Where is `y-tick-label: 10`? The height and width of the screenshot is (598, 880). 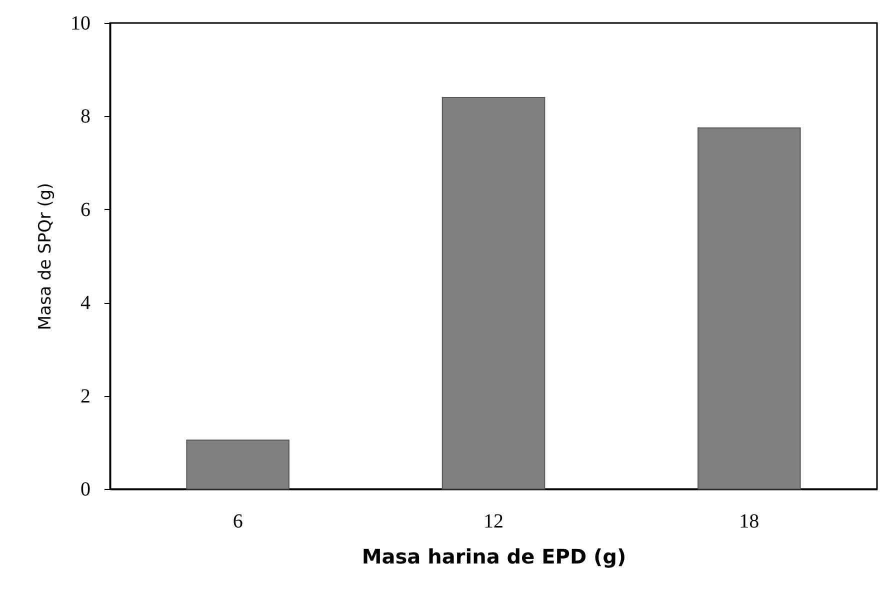 y-tick-label: 10 is located at coordinates (80, 23).